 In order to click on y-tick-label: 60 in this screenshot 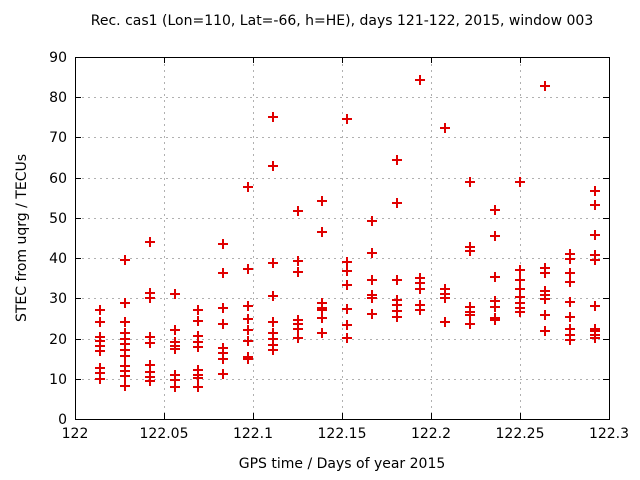, I will do `click(58, 179)`.